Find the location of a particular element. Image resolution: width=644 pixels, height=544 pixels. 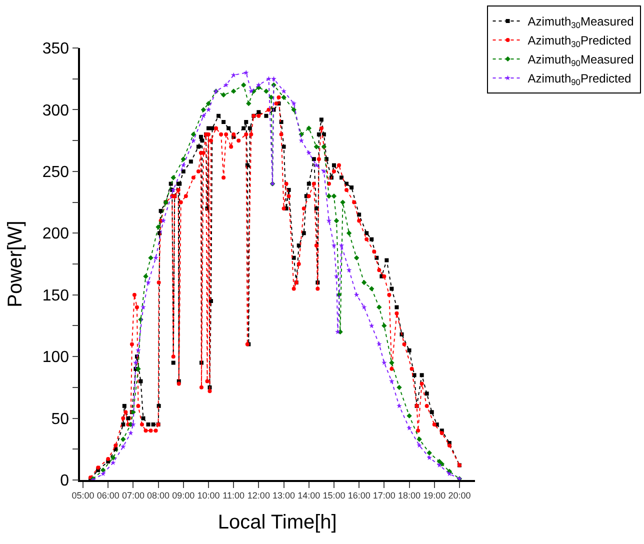

x-tick-label: 13:00 is located at coordinates (284, 495).